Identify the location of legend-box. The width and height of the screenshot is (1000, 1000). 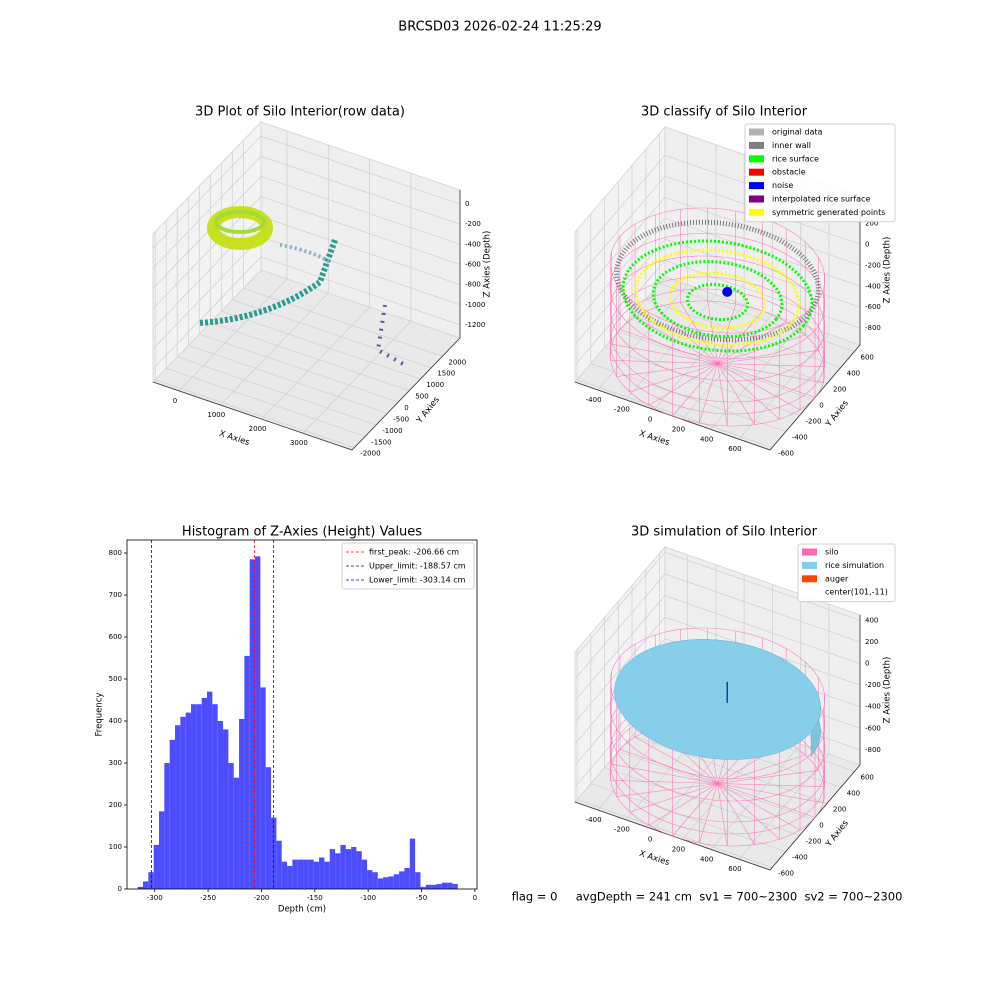
(408, 566).